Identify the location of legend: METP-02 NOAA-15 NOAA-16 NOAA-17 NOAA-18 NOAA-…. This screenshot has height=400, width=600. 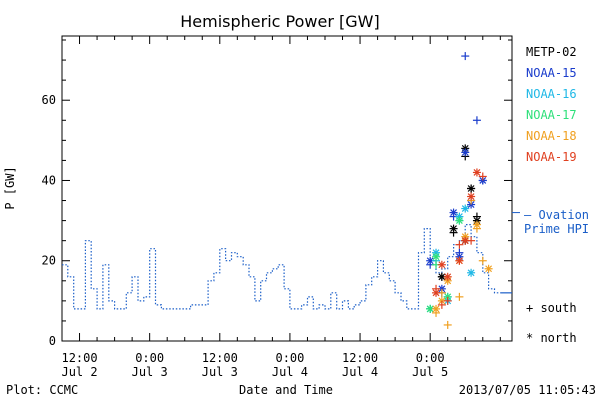
(551, 104).